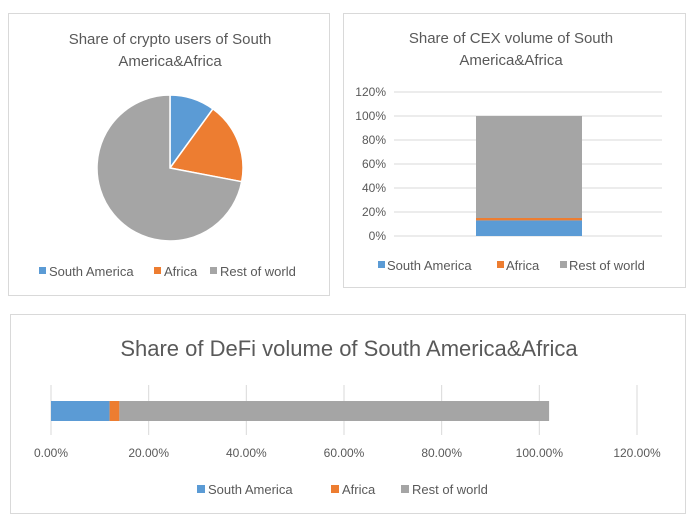 This screenshot has height=523, width=700. I want to click on defi-legend: South America Africa Rest of world, so click(342, 489).